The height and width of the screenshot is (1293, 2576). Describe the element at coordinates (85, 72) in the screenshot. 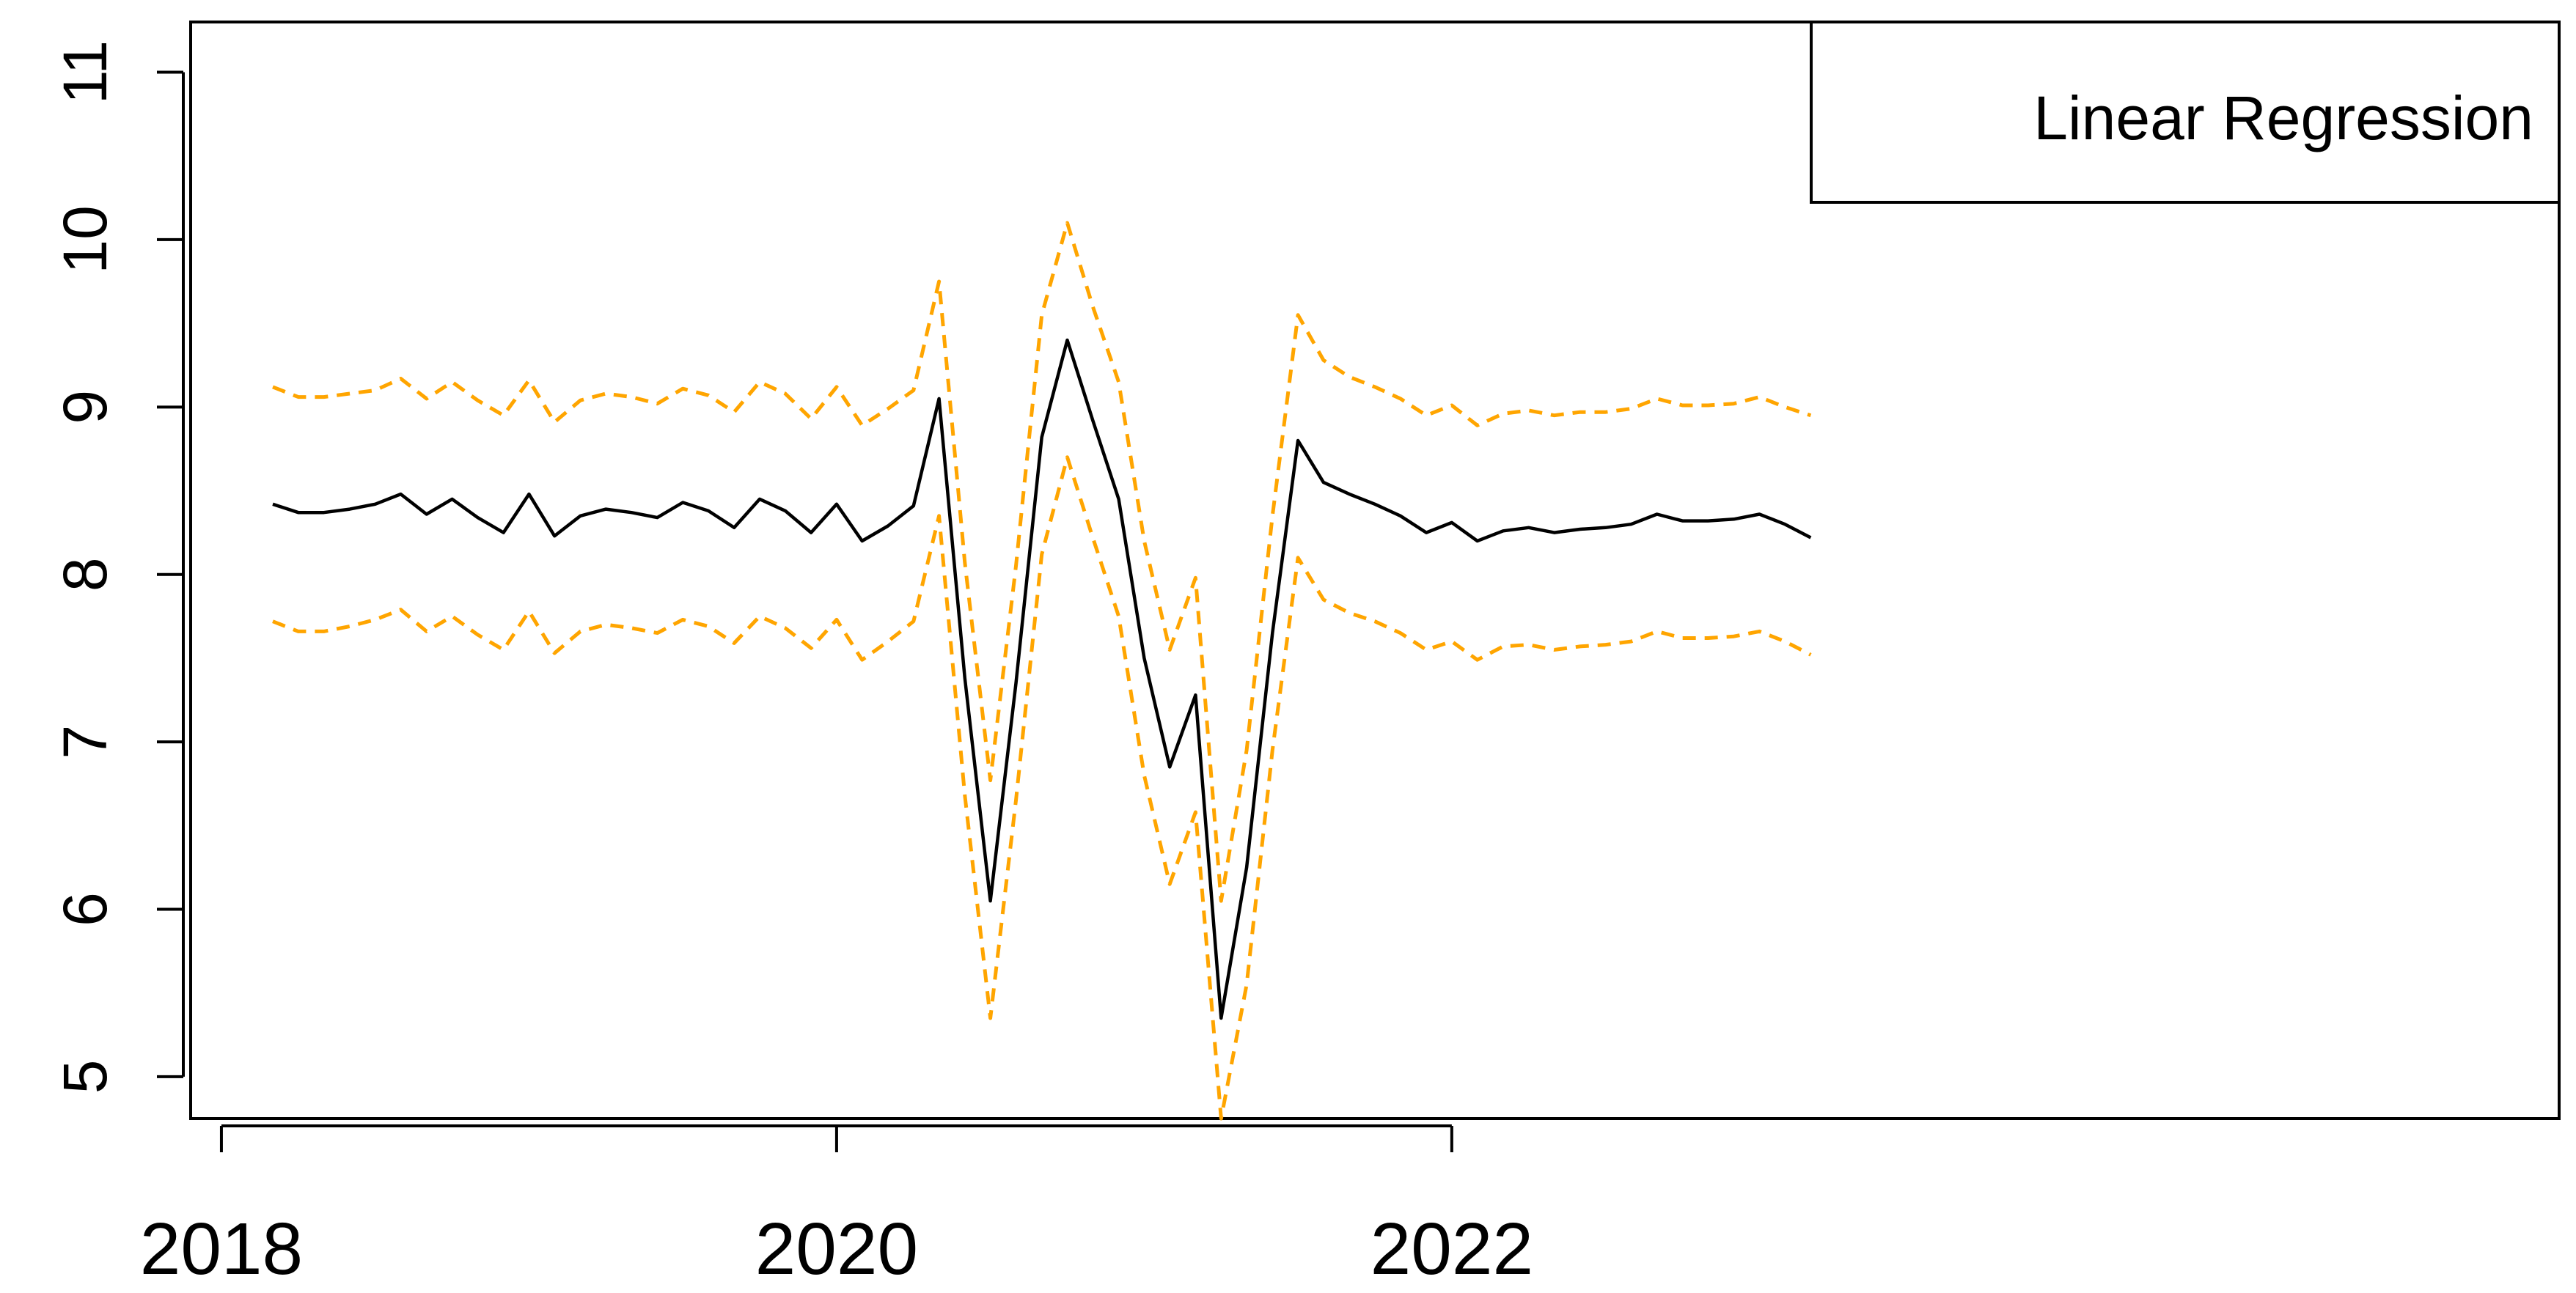

I see `y-tick-label: 11` at that location.